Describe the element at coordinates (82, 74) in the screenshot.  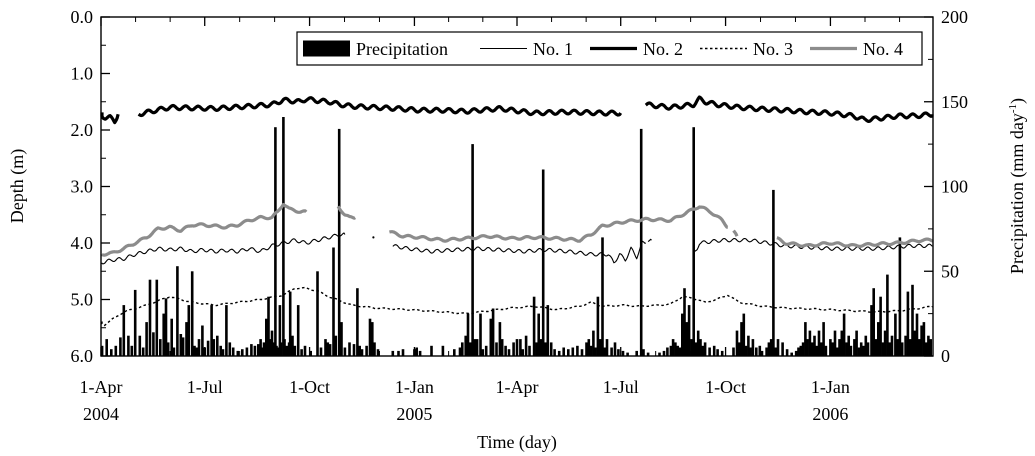
I see `left-tick-label: 1.0` at that location.